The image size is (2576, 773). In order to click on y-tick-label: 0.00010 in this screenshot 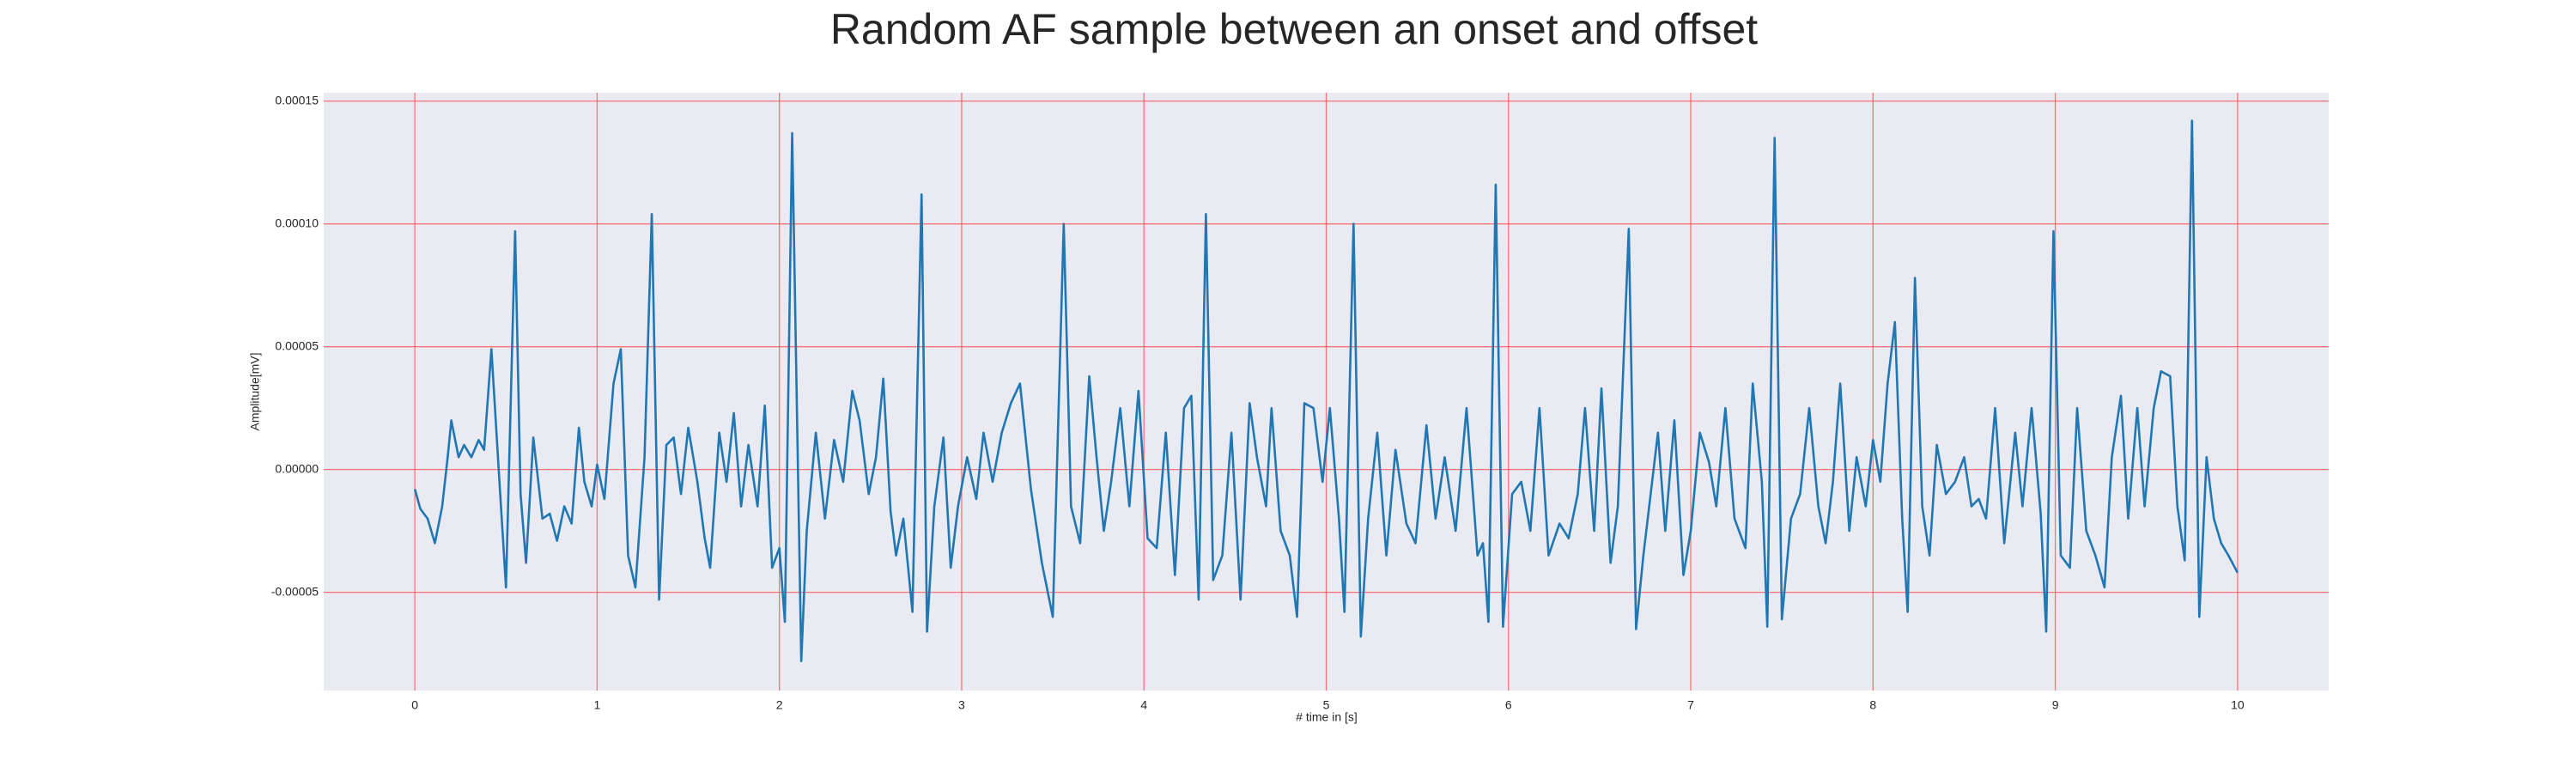, I will do `click(297, 222)`.